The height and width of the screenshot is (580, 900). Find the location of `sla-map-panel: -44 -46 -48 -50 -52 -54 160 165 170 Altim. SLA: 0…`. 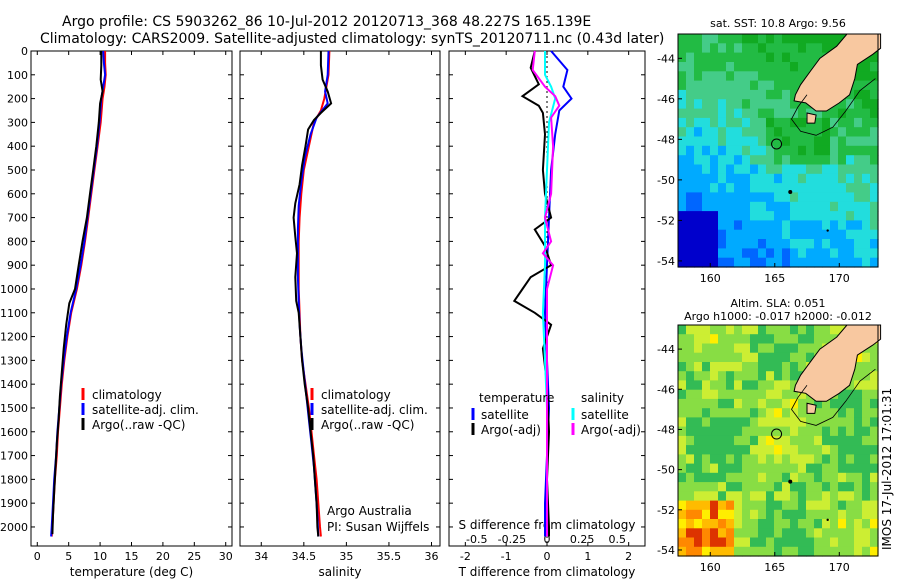

sla-map-panel: -44 -46 -48 -50 -52 -54 160 165 170 Altim. SLA: 0… is located at coordinates (769, 435).